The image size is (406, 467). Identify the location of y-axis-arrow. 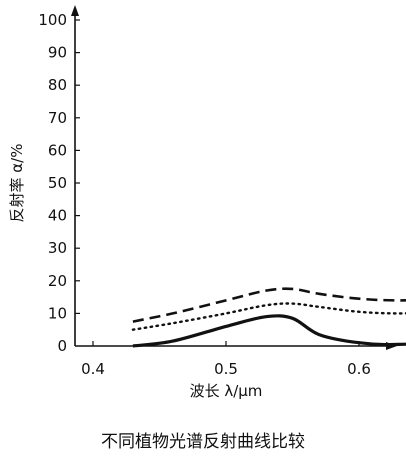
(75, 10).